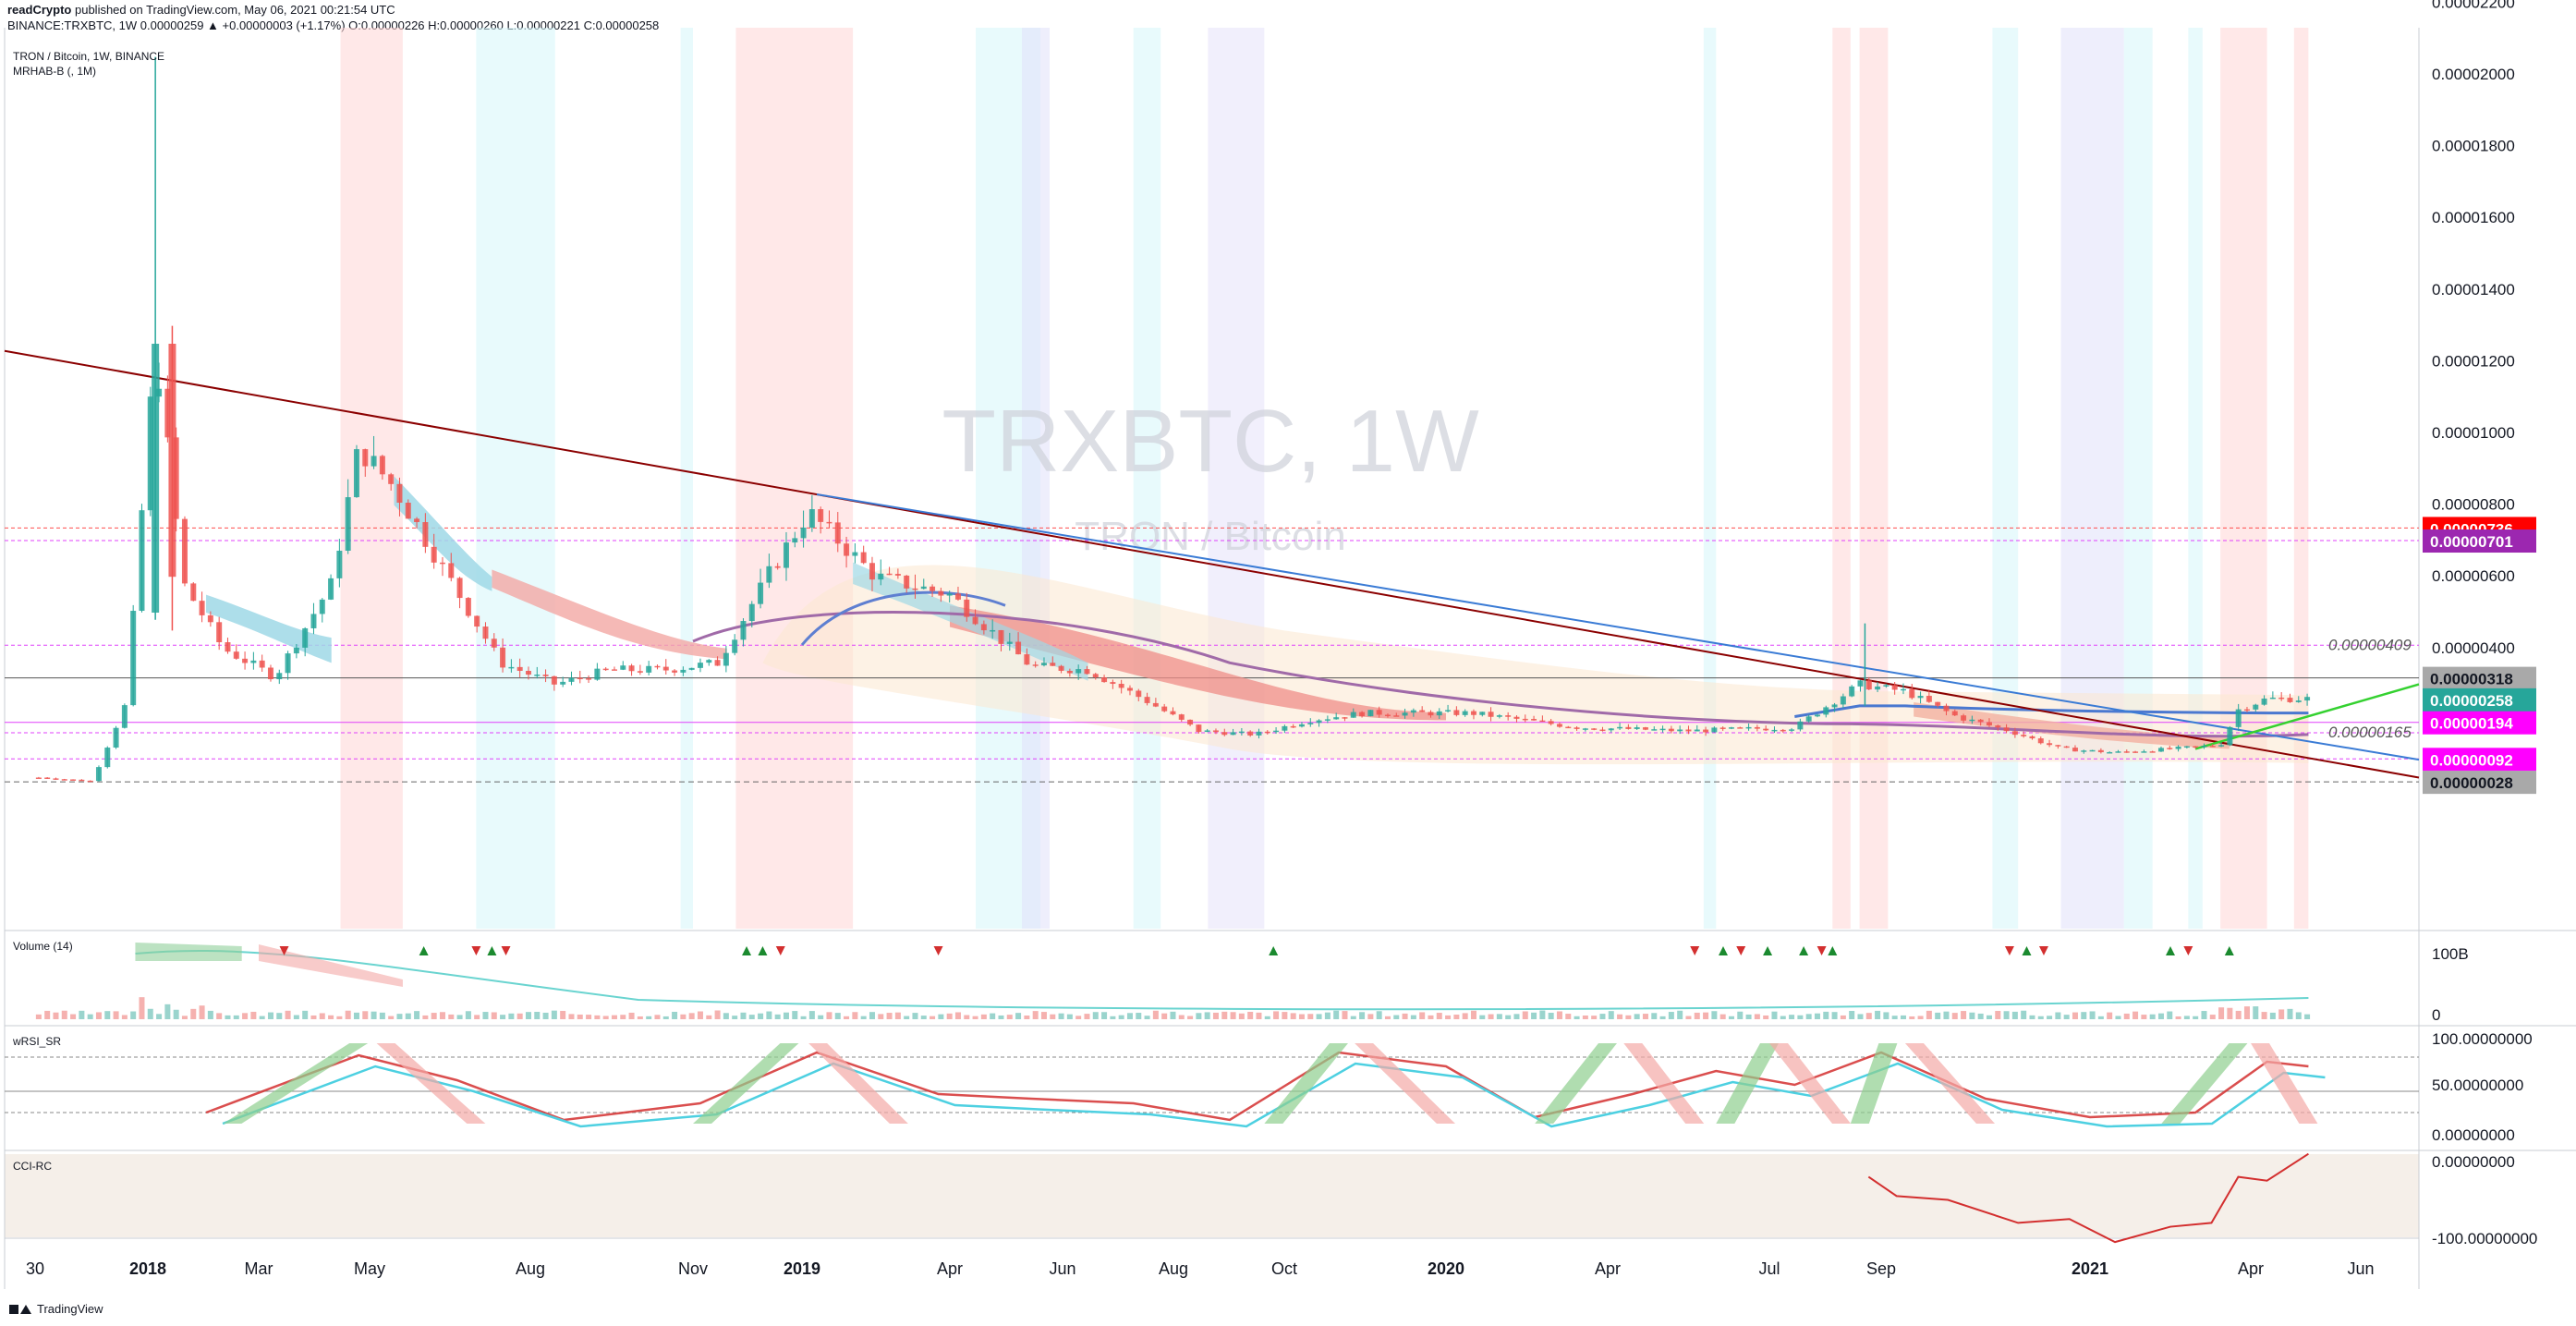 Image resolution: width=2576 pixels, height=1326 pixels. What do you see at coordinates (56, 1309) in the screenshot?
I see `tradingview-footer: TradingView` at bounding box center [56, 1309].